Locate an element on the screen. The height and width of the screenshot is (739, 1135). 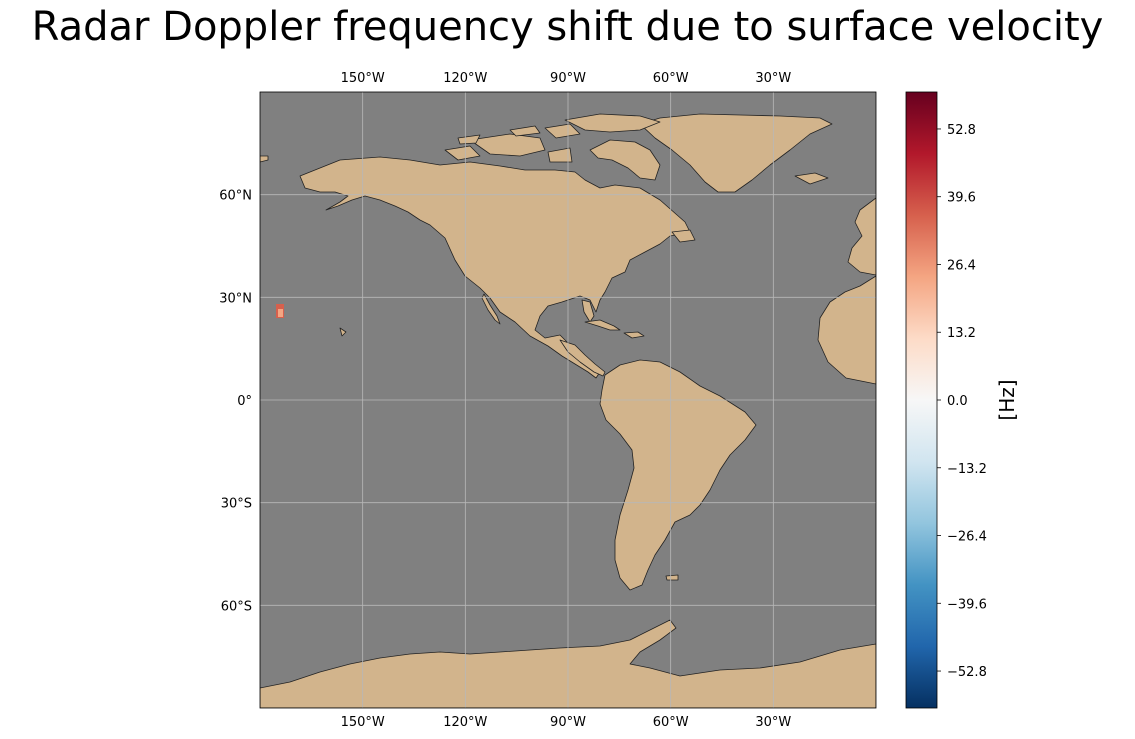
lat-label: 60°S is located at coordinates (236, 606).